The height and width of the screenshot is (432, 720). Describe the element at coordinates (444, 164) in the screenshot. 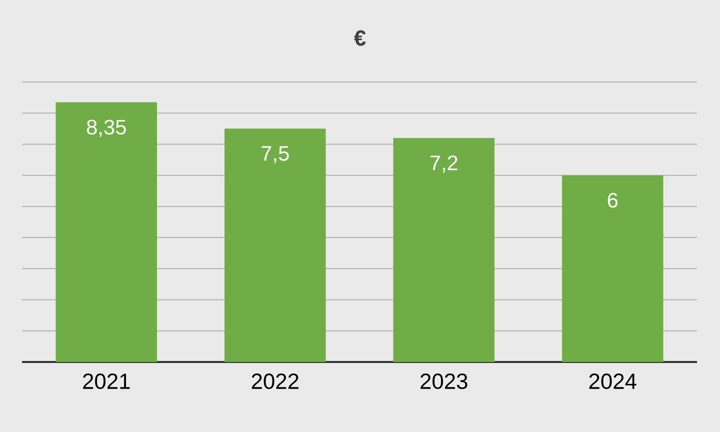

I see `data-label: 7,2` at that location.